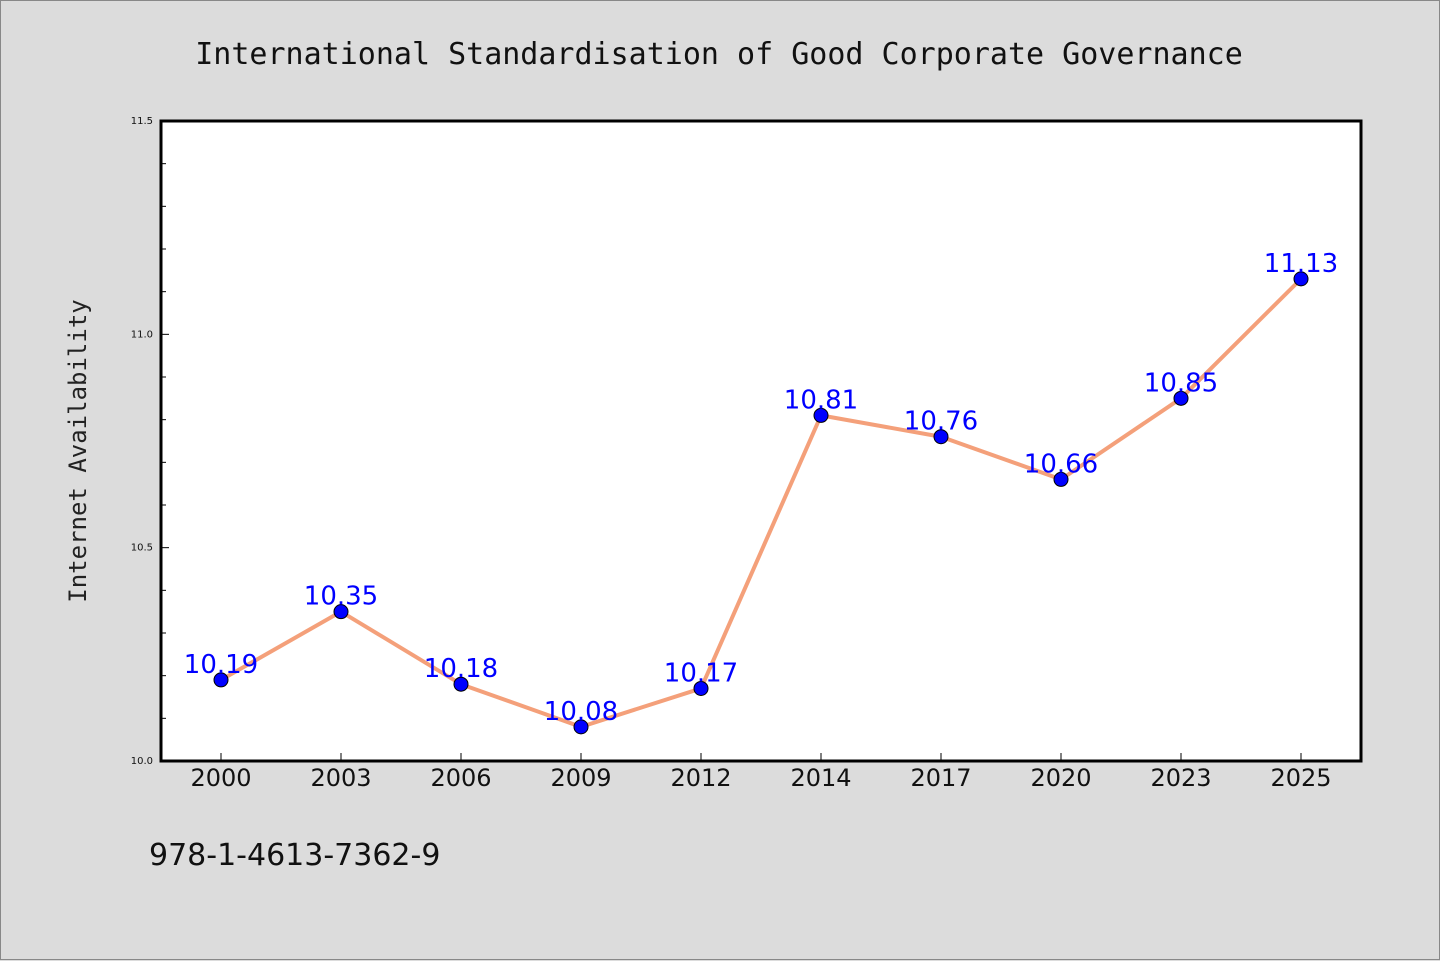  I want to click on data-label: 11.13, so click(1301, 264).